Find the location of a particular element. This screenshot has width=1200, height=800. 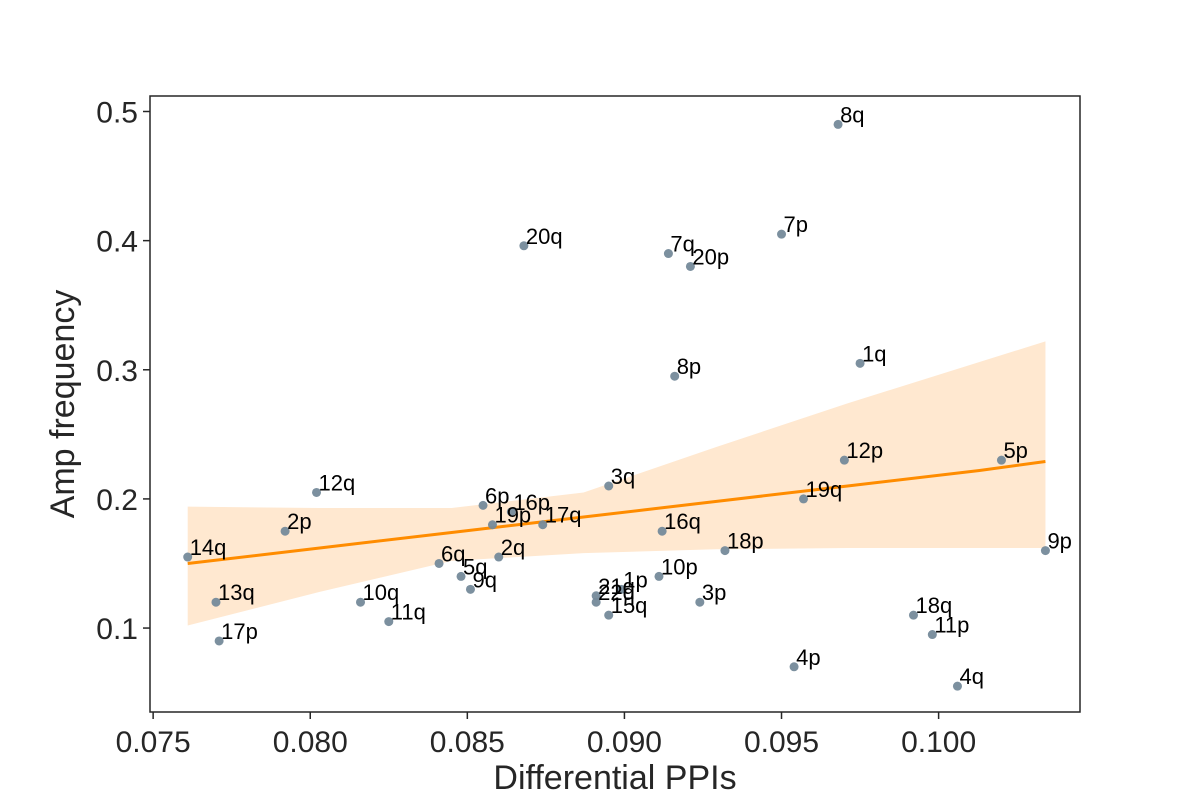

data-point-20q is located at coordinates (524, 246).